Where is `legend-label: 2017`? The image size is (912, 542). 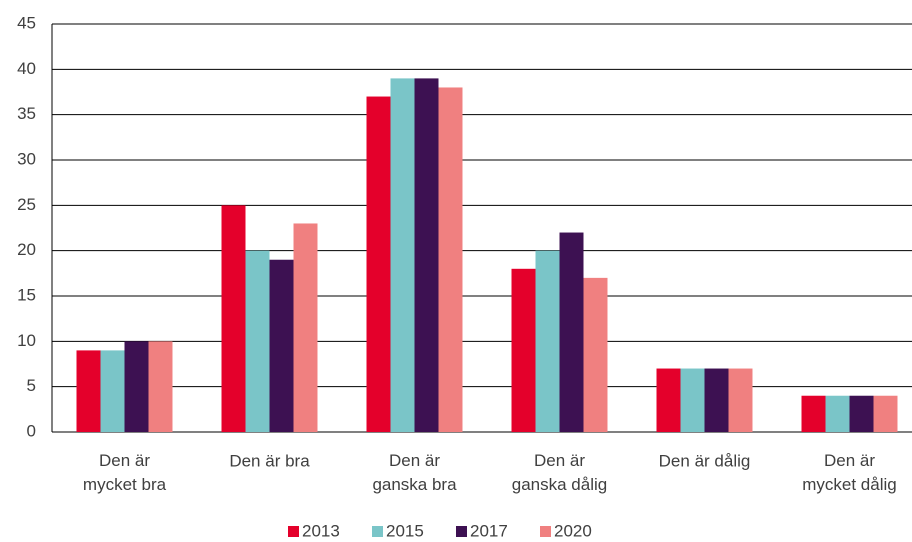
legend-label: 2017 is located at coordinates (489, 530).